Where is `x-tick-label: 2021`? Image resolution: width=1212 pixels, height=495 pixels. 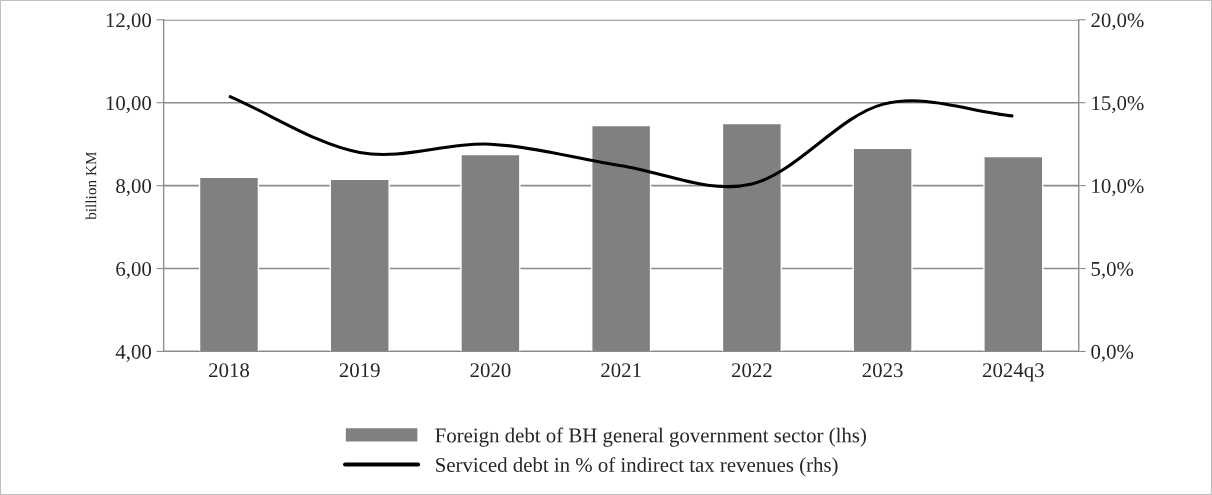
x-tick-label: 2021 is located at coordinates (621, 370).